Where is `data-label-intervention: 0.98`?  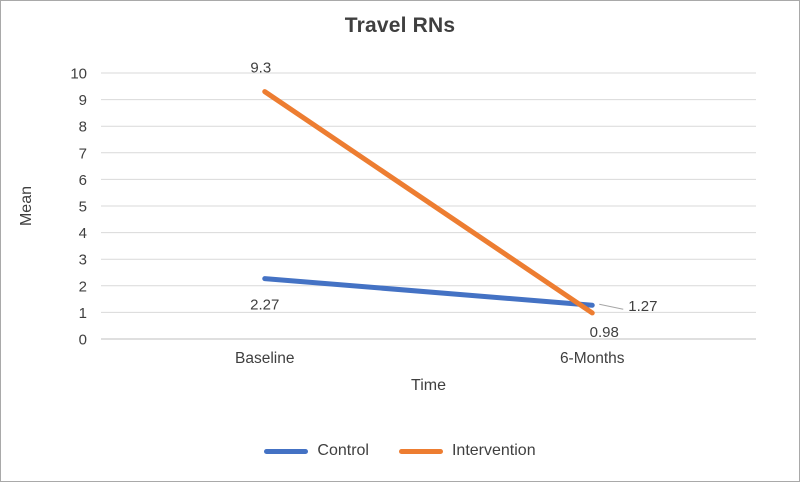 data-label-intervention: 0.98 is located at coordinates (604, 332).